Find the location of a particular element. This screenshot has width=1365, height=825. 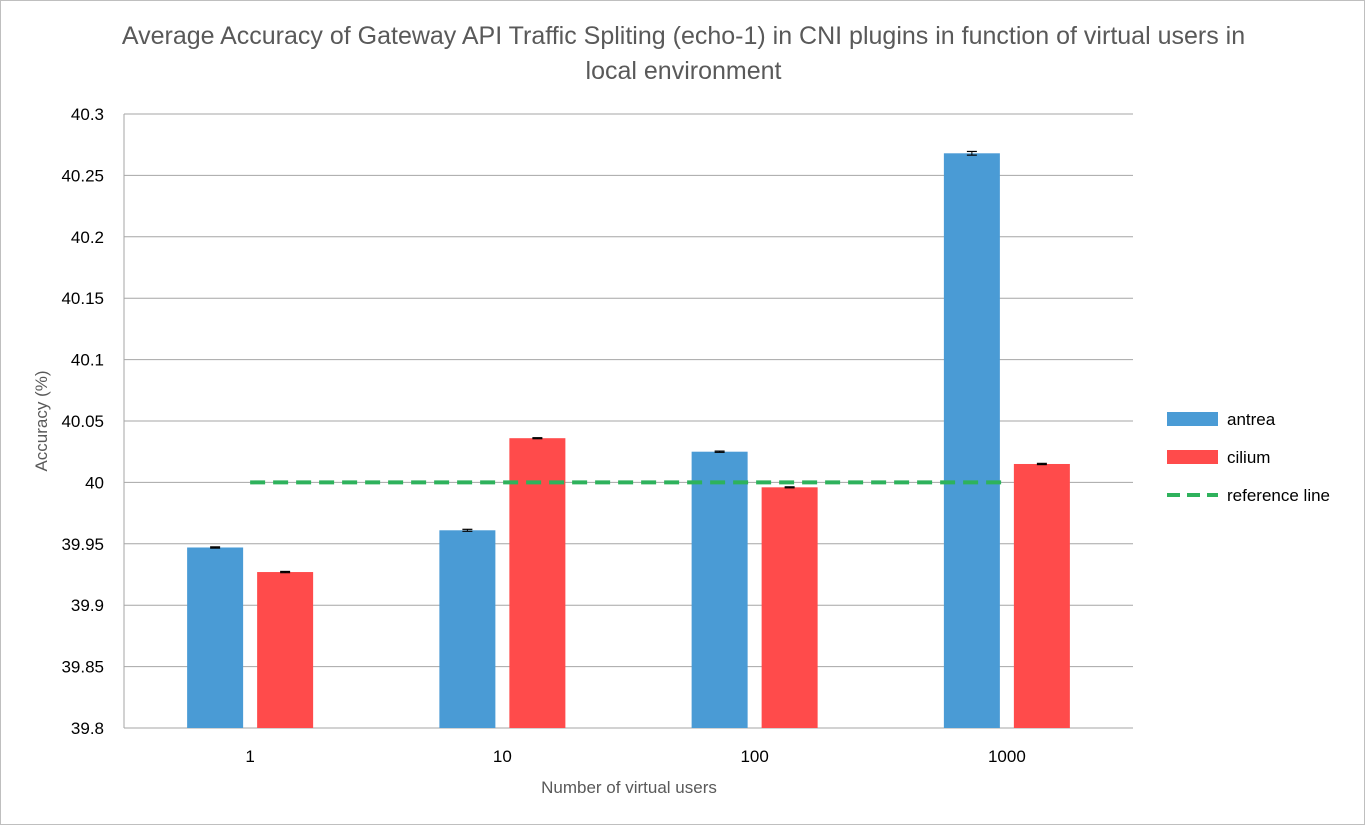

y-tick-label: 39.9 is located at coordinates (87, 605).